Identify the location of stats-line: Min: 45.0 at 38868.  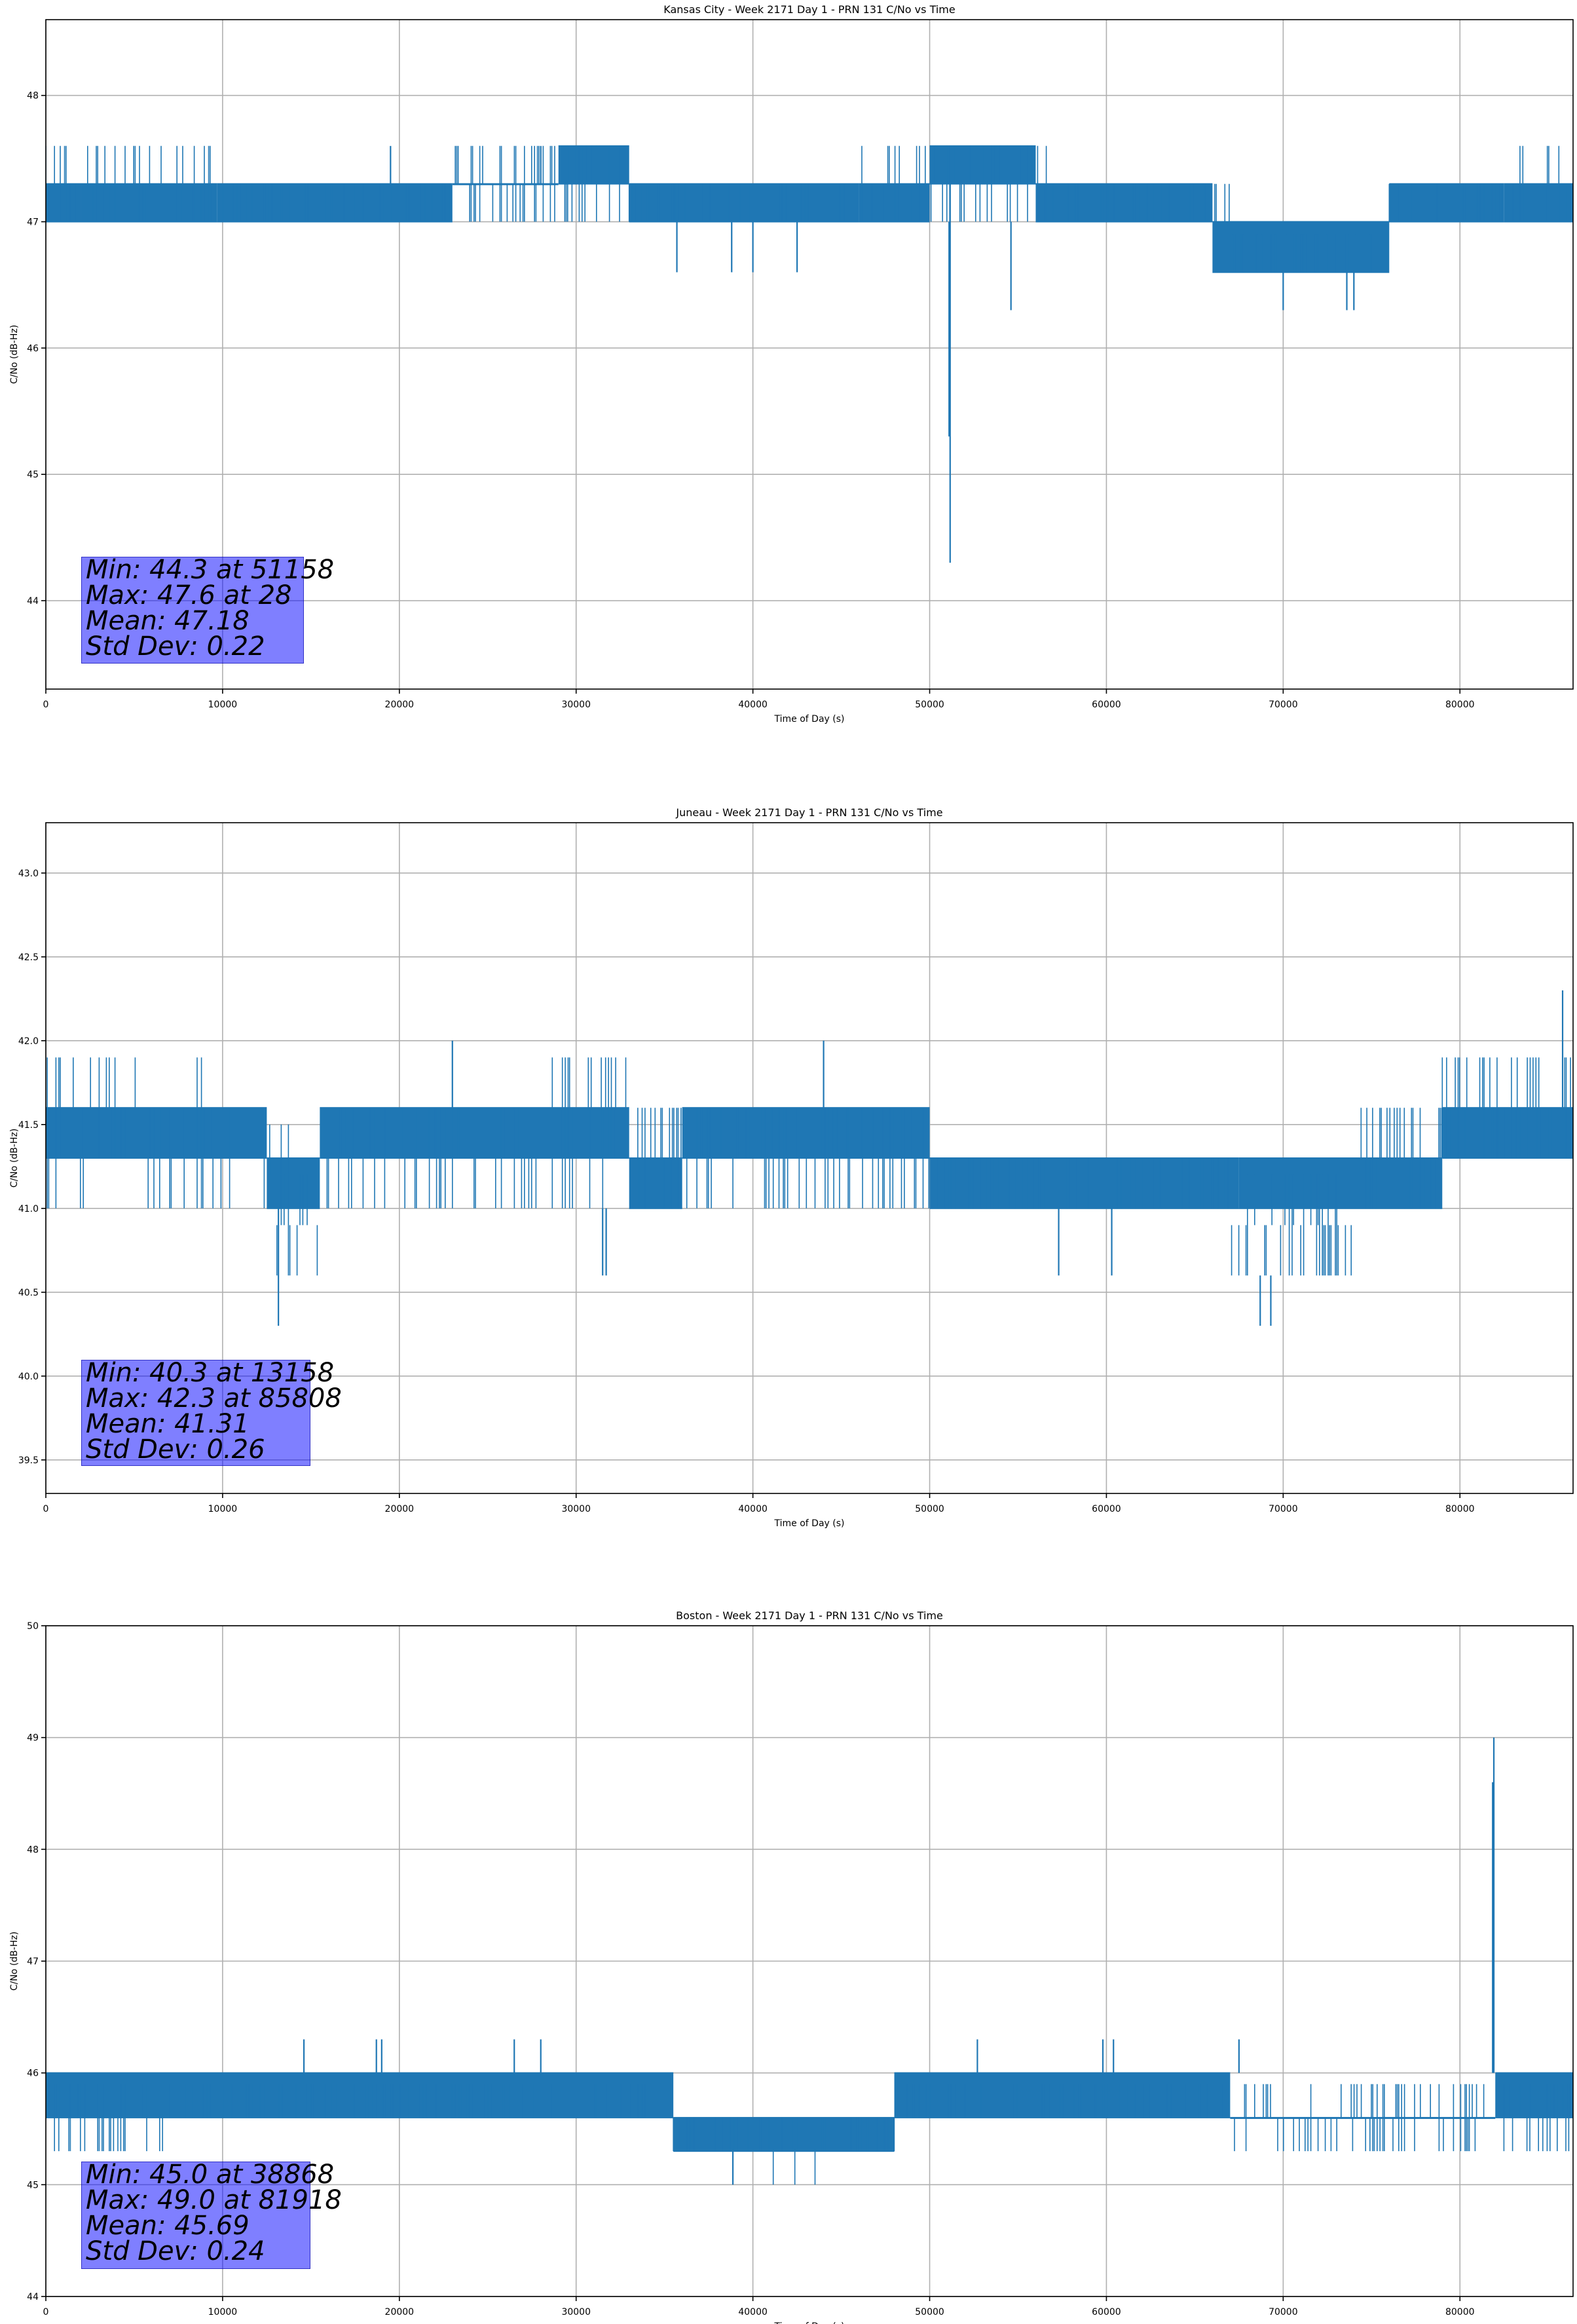
(210, 2175).